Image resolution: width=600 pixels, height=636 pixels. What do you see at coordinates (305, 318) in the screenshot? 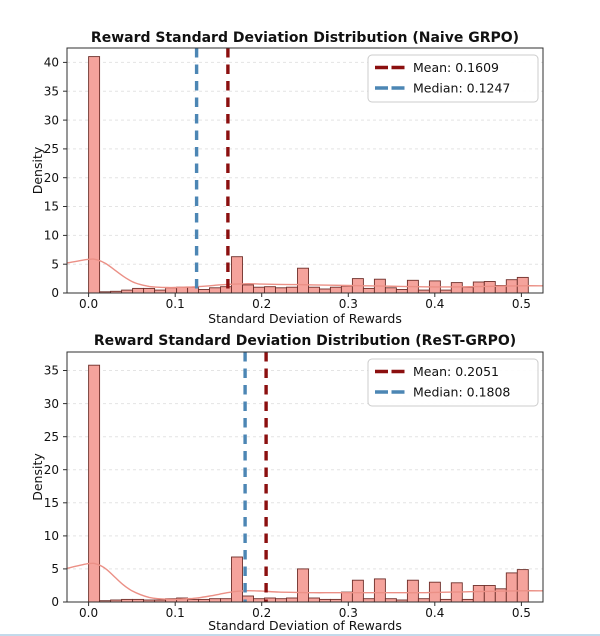
I see `x-axis-label-naive-grpo: Standard Deviation of Rewards` at bounding box center [305, 318].